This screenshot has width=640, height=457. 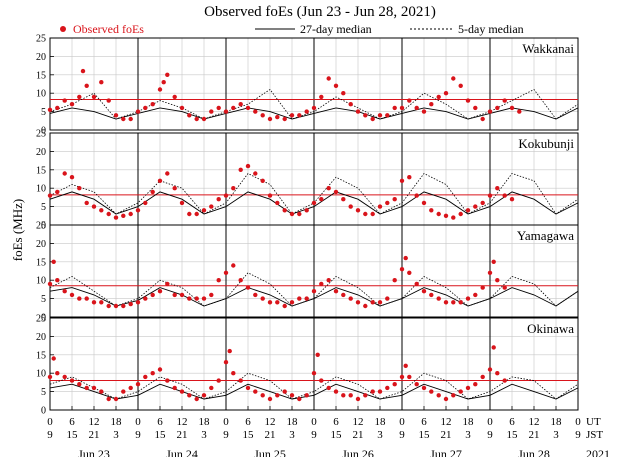 What do you see at coordinates (41, 170) in the screenshot?
I see `y-tick-label: 15` at bounding box center [41, 170].